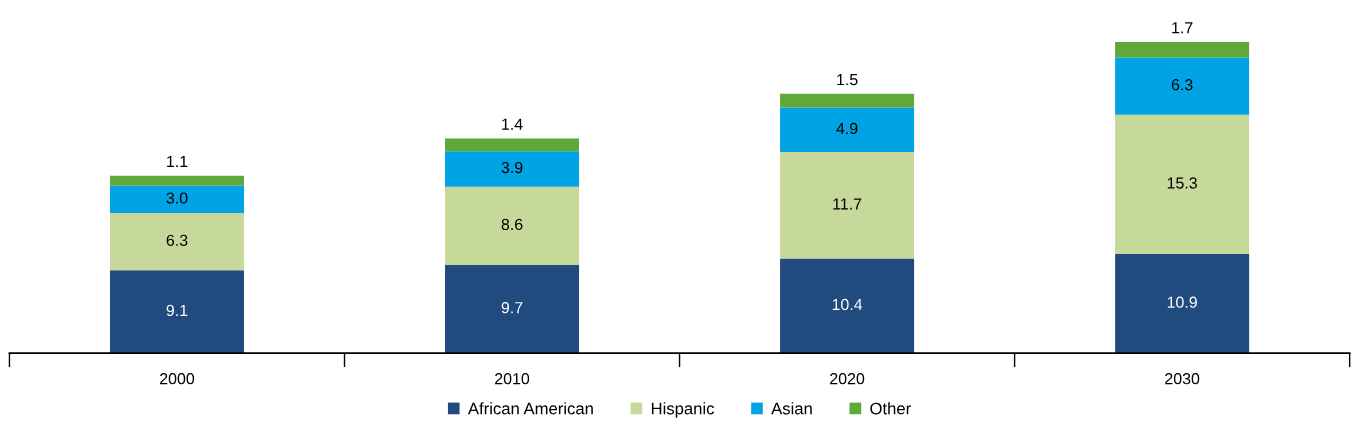 The height and width of the screenshot is (426, 1351). I want to click on data-label: 8.6, so click(512, 224).